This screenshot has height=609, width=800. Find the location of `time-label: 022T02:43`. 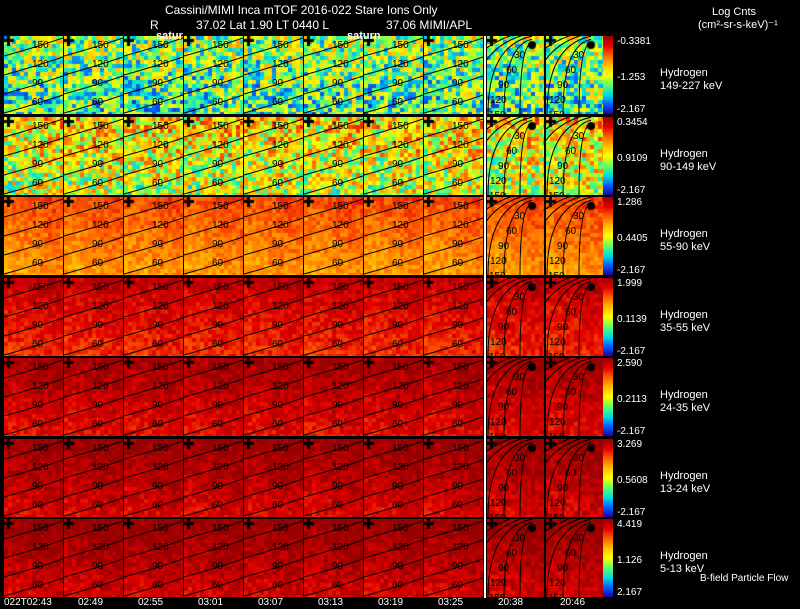

time-label: 022T02:43 is located at coordinates (28, 602).